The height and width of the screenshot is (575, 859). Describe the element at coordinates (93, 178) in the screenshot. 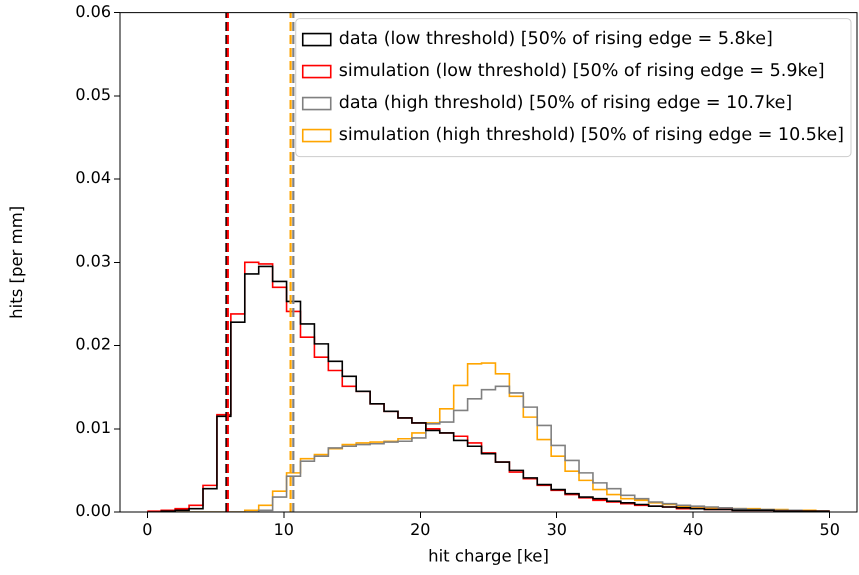

I see `y-tick-label: 0.04` at that location.